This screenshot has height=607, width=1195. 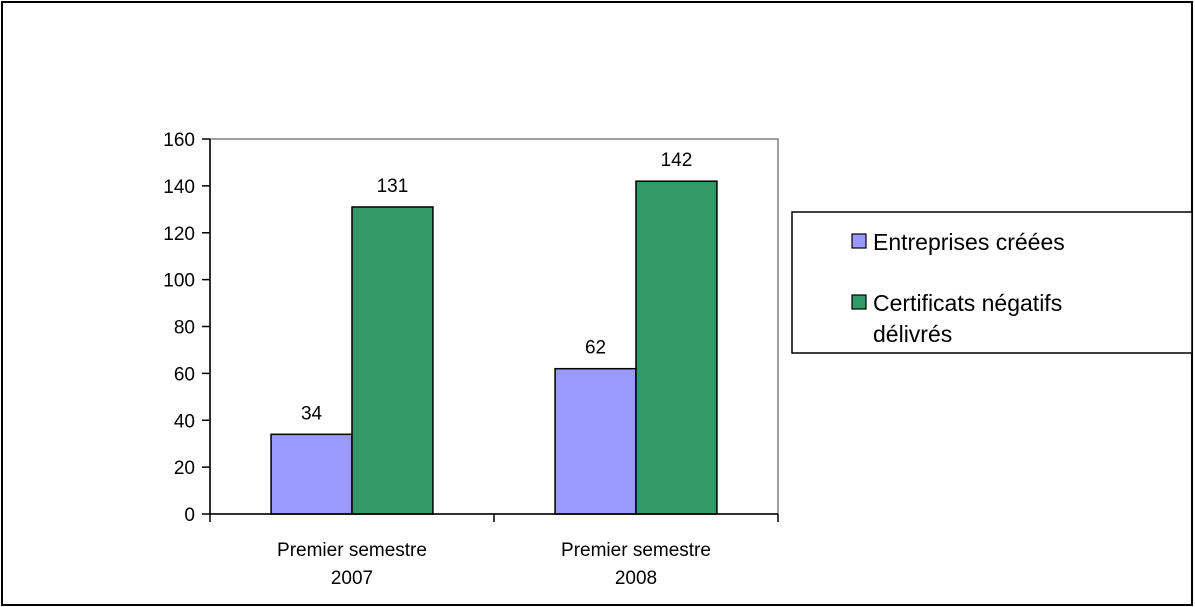 What do you see at coordinates (184, 328) in the screenshot?
I see `y-tick-label: 80` at bounding box center [184, 328].